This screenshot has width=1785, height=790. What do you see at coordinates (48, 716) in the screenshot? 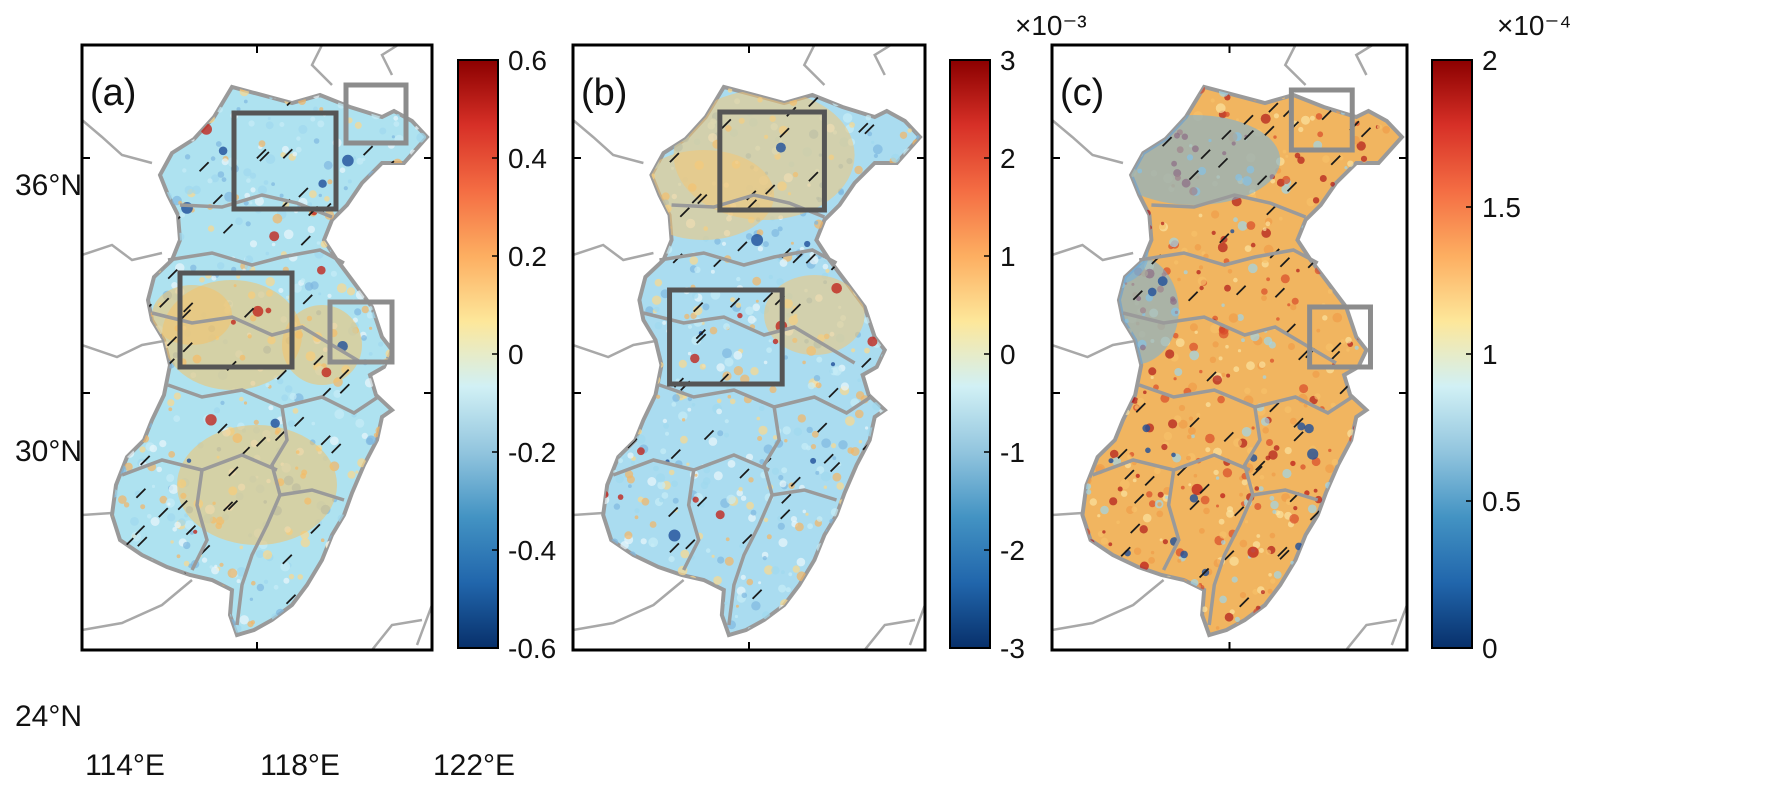
I see `y-tick-24n: 24°N` at bounding box center [48, 716].